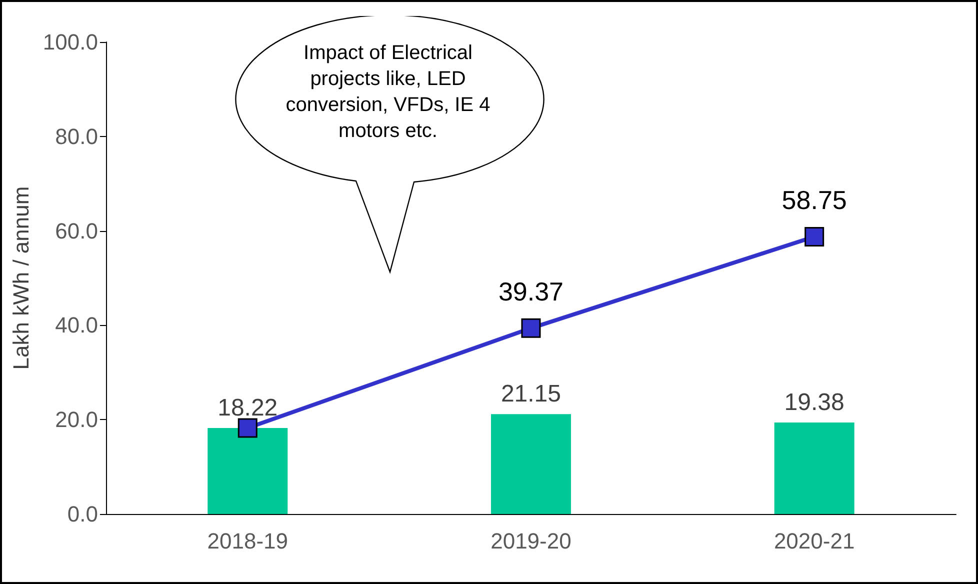  What do you see at coordinates (248, 408) in the screenshot?
I see `data-label: 18.22` at bounding box center [248, 408].